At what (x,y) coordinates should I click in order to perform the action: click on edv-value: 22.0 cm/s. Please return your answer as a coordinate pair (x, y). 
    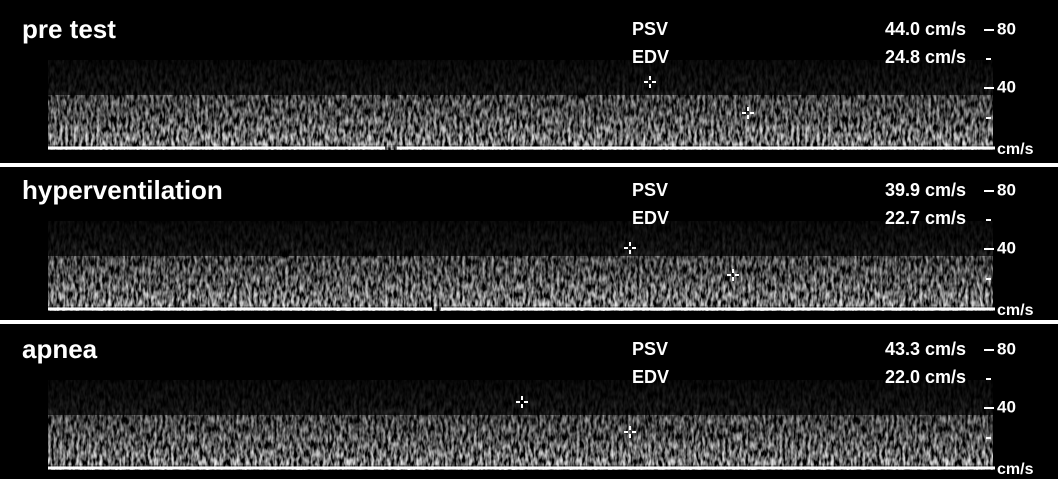
    Looking at the image, I should click on (925, 377).